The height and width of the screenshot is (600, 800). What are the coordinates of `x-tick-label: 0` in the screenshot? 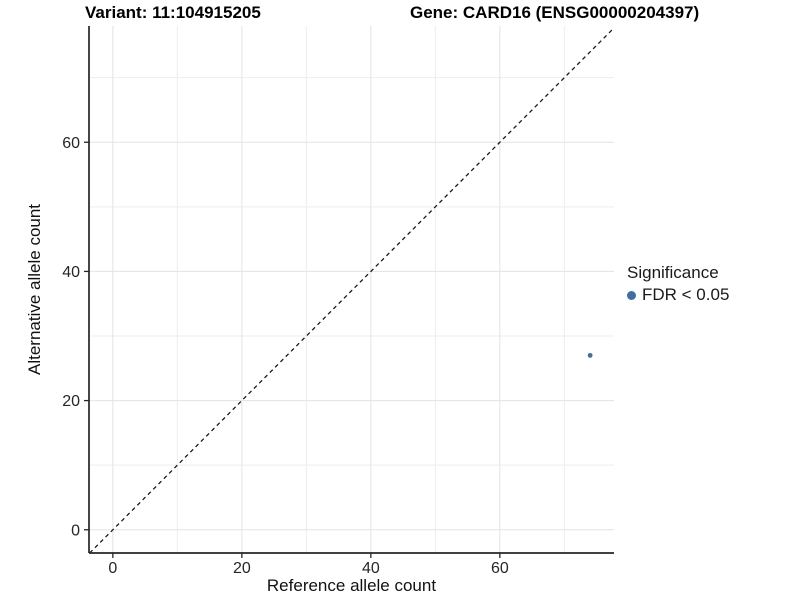 It's located at (112, 568).